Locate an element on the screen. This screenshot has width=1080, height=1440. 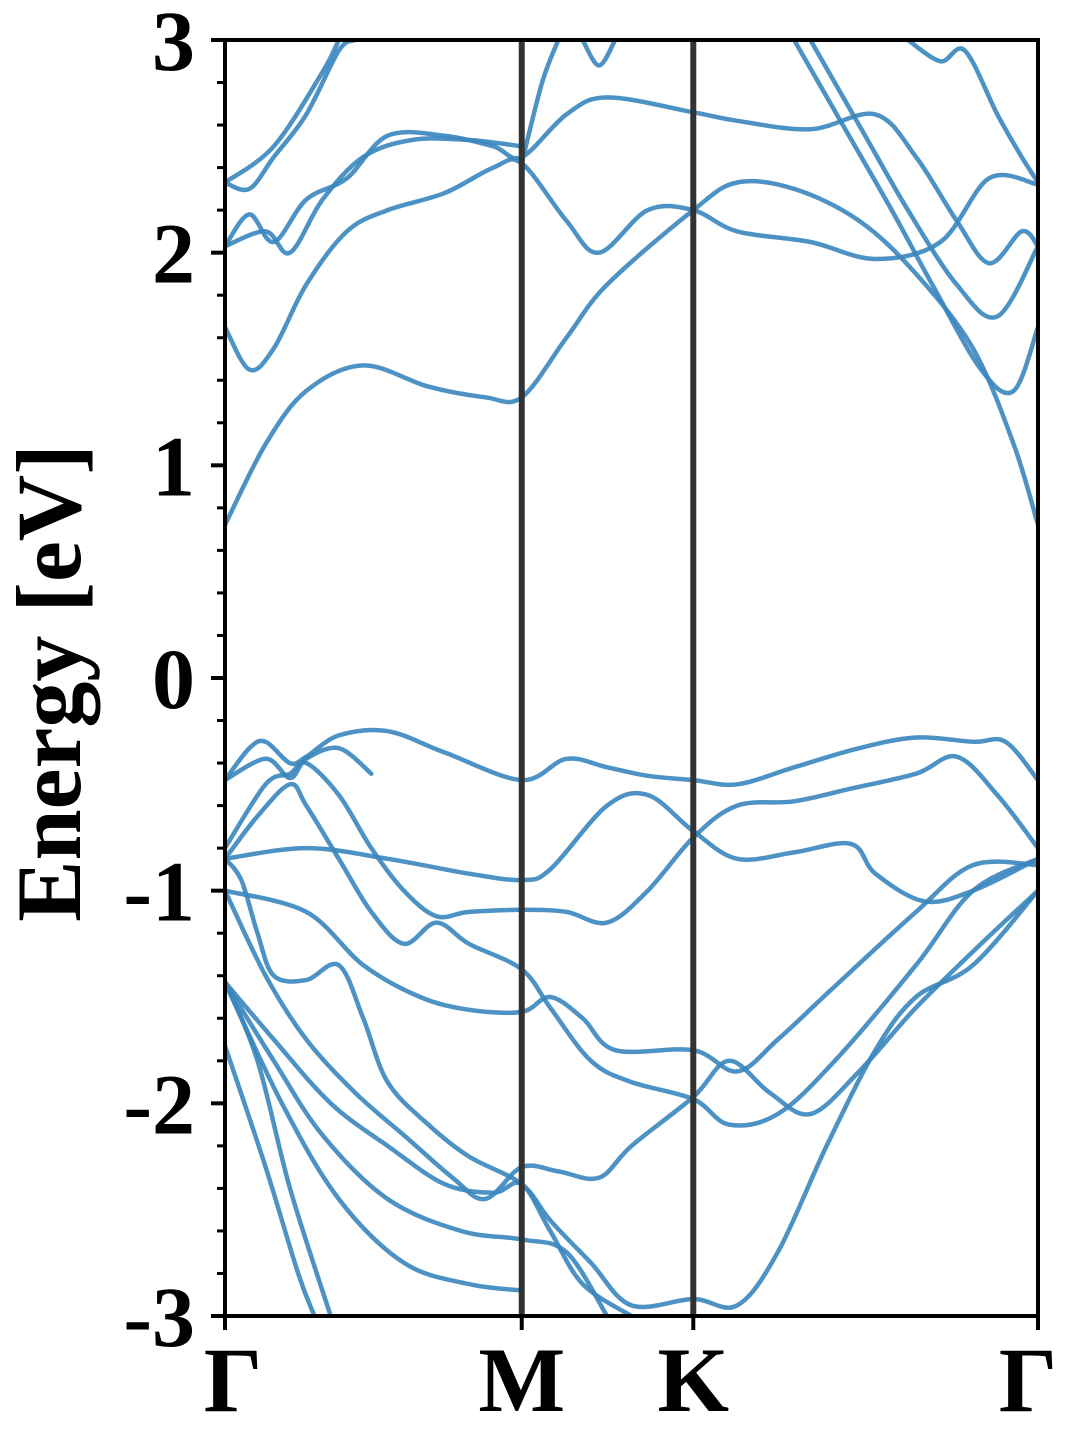
y-tick-label: -2 is located at coordinates (159, 1104).